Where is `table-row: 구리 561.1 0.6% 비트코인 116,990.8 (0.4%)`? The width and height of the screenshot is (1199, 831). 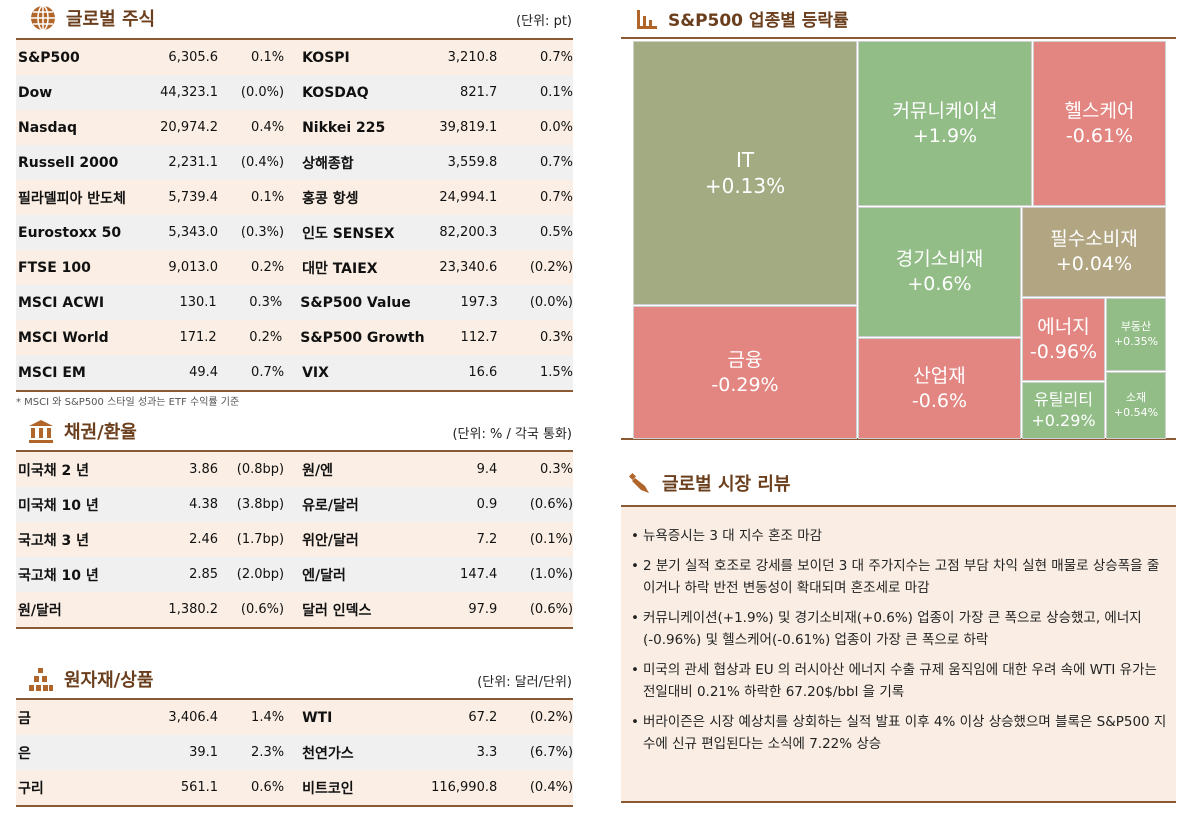
table-row: 구리 561.1 0.6% 비트코인 116,990.8 (0.4%) is located at coordinates (294, 787).